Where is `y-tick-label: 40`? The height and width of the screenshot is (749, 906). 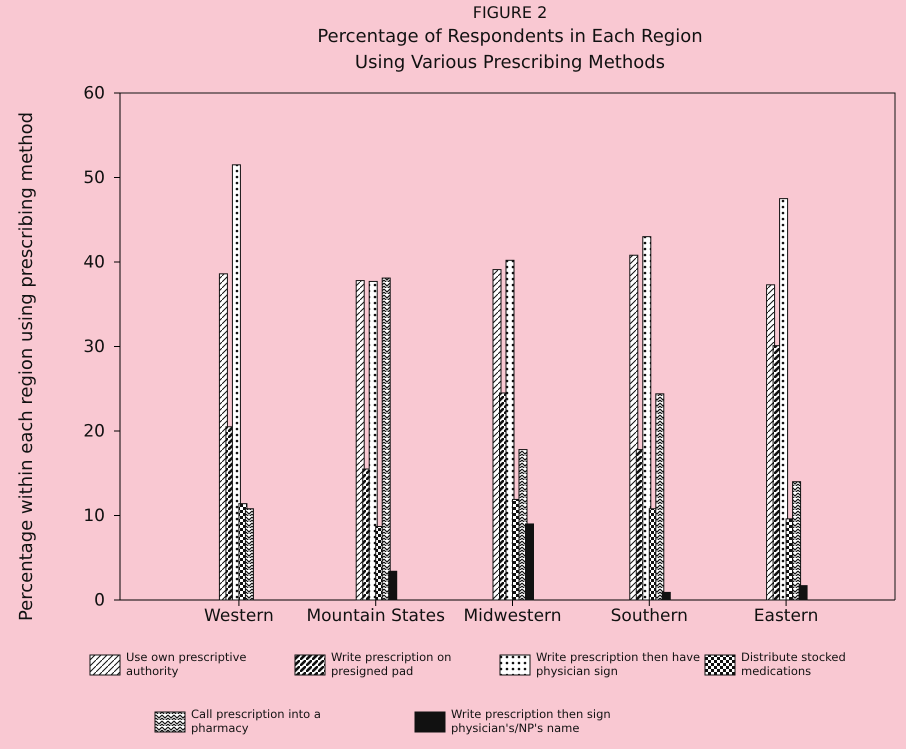 y-tick-label: 40 is located at coordinates (94, 262).